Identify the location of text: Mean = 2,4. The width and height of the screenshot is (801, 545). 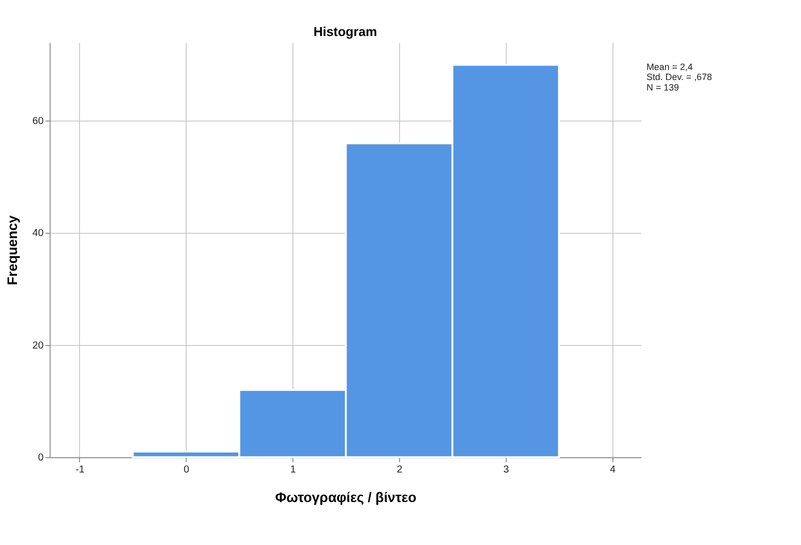
(669, 67).